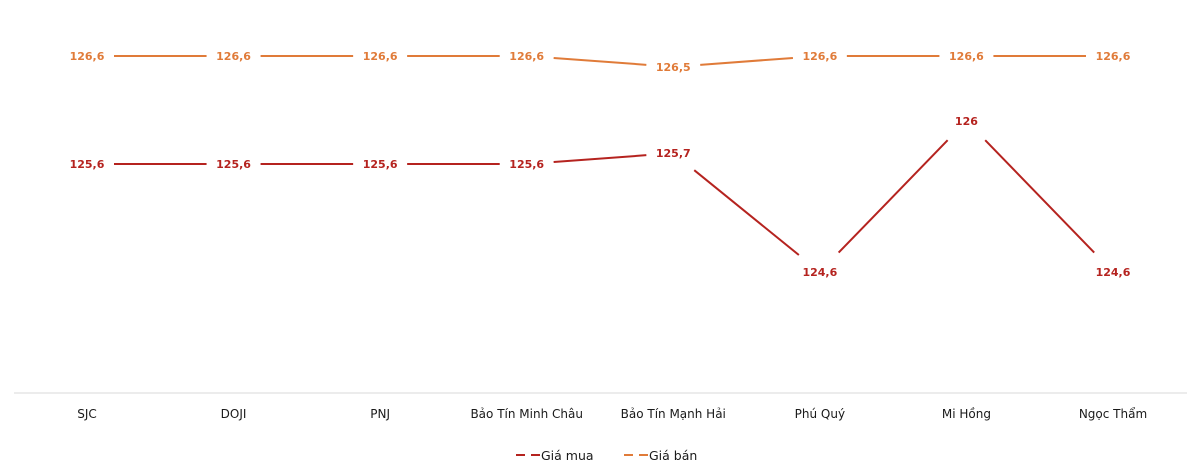 This screenshot has height=469, width=1200. What do you see at coordinates (673, 67) in the screenshot?
I see `data-label: 126,5` at bounding box center [673, 67].